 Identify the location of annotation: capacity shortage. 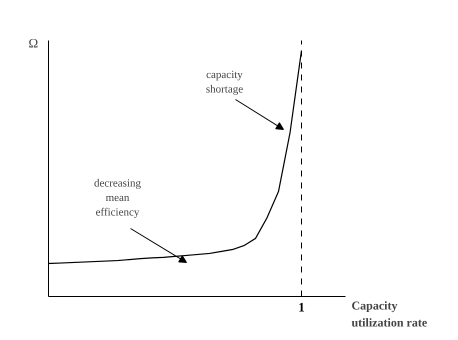
(225, 82).